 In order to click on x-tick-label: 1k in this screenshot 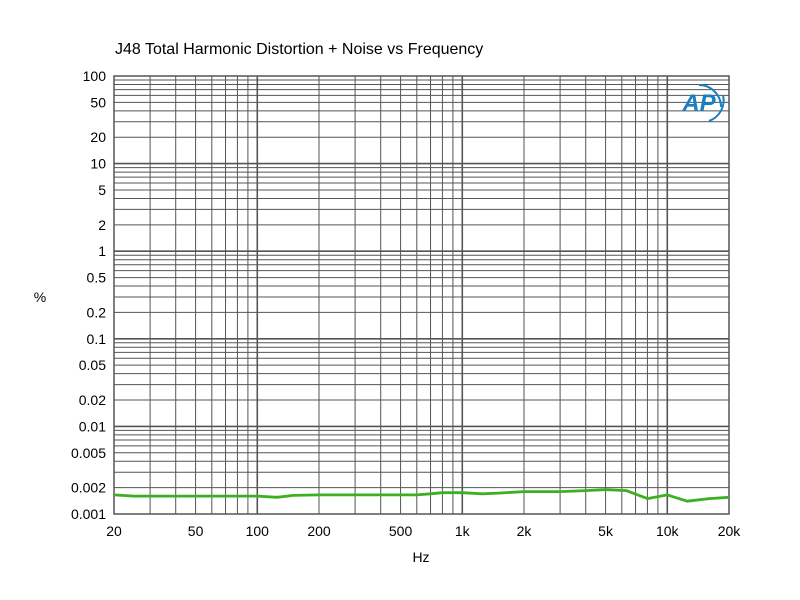, I will do `click(463, 531)`.